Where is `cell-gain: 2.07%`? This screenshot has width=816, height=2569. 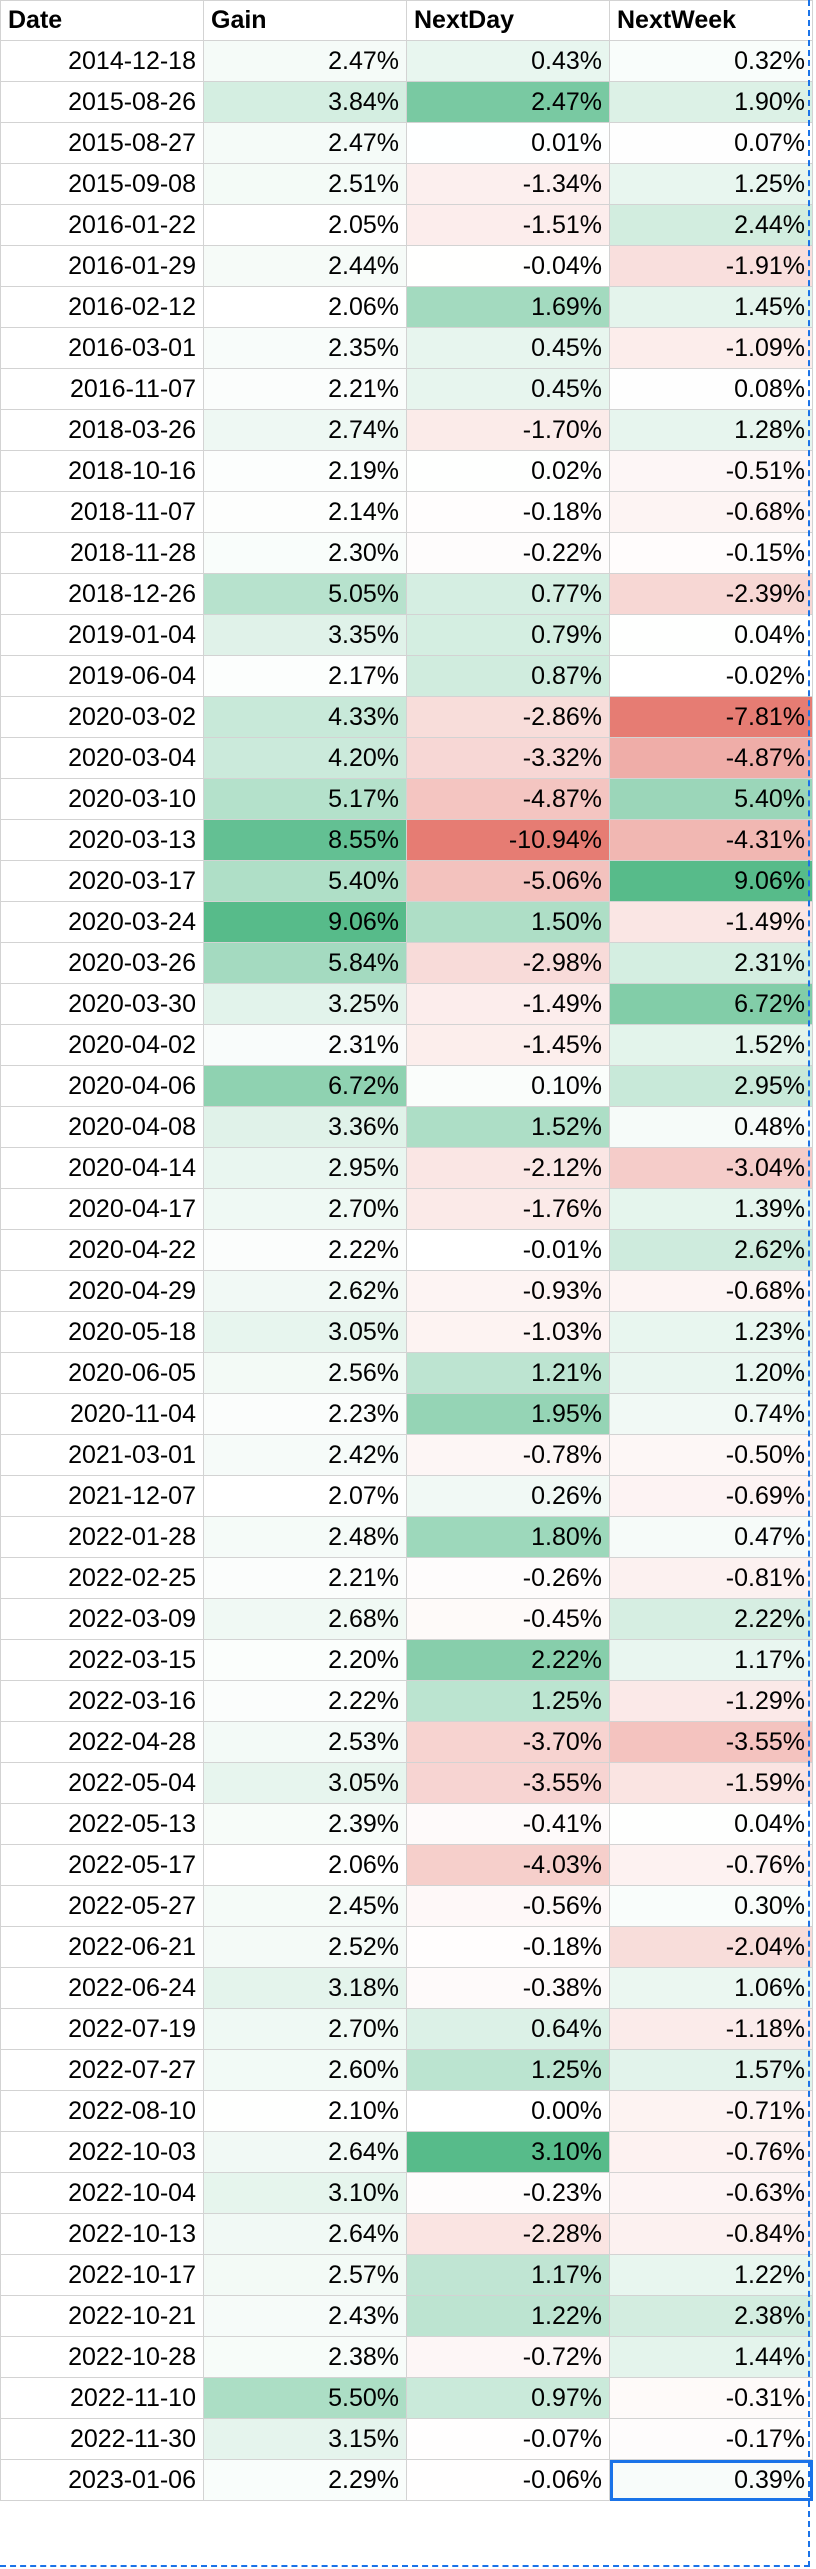
cell-gain: 2.07% is located at coordinates (305, 1496).